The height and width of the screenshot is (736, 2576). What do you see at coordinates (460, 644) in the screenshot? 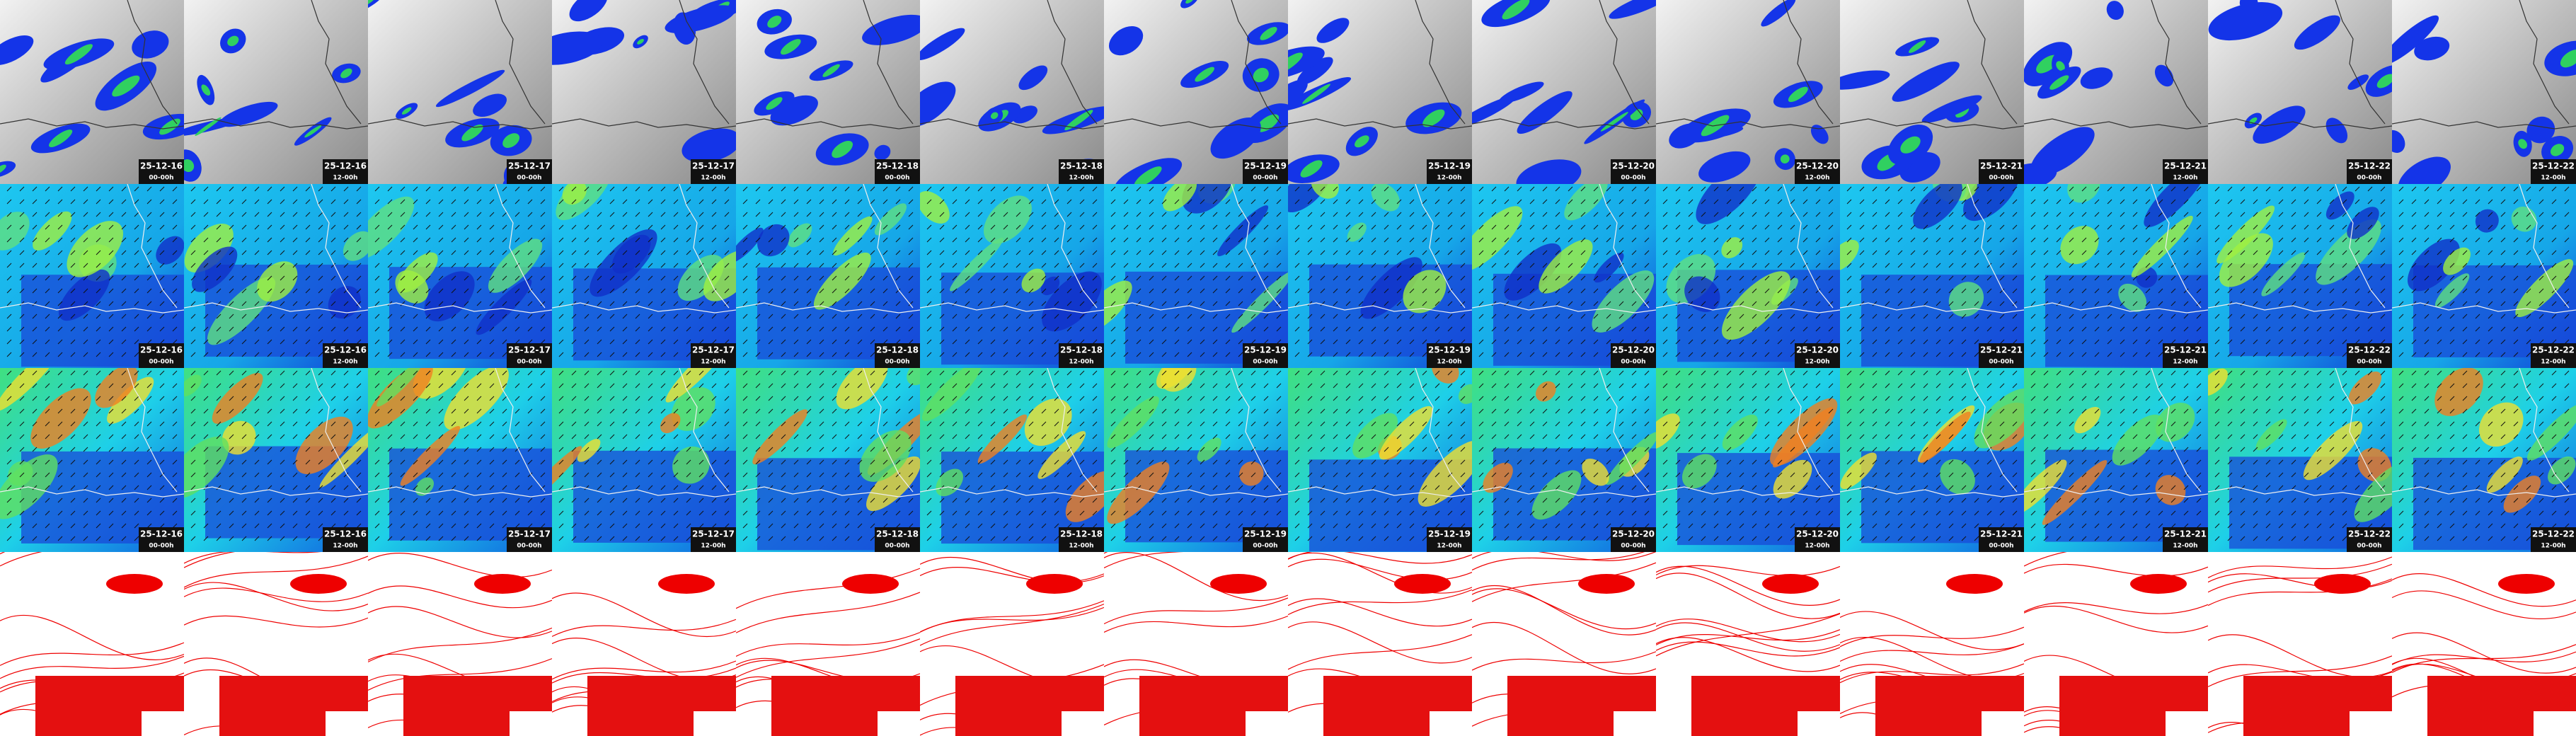
I see `map-tile` at bounding box center [460, 644].